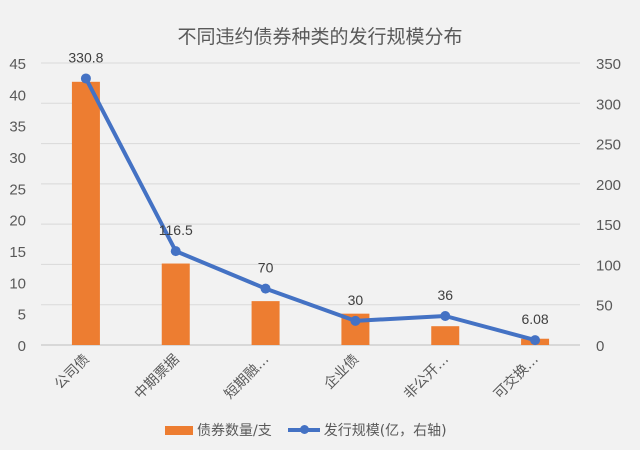  What do you see at coordinates (608, 265) in the screenshot?
I see `right-tick-label: 100` at bounding box center [608, 265].